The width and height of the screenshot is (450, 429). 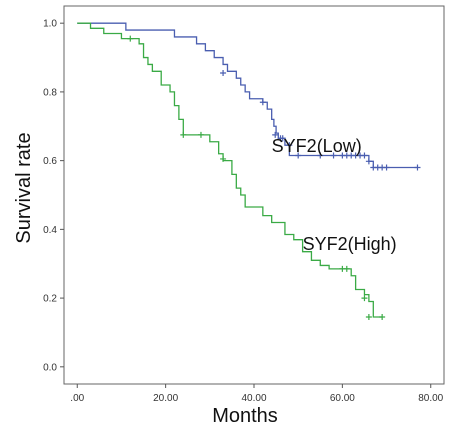 I want to click on y-axis-label: Survival rate, so click(x=24, y=187).